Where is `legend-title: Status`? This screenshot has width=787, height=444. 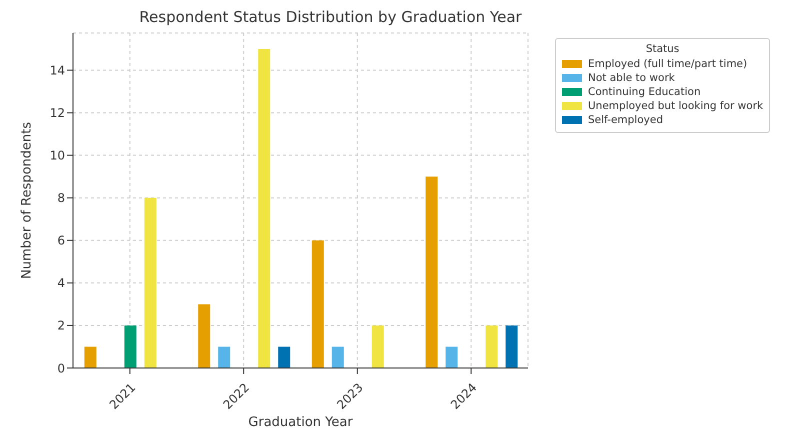 legend-title: Status is located at coordinates (662, 49).